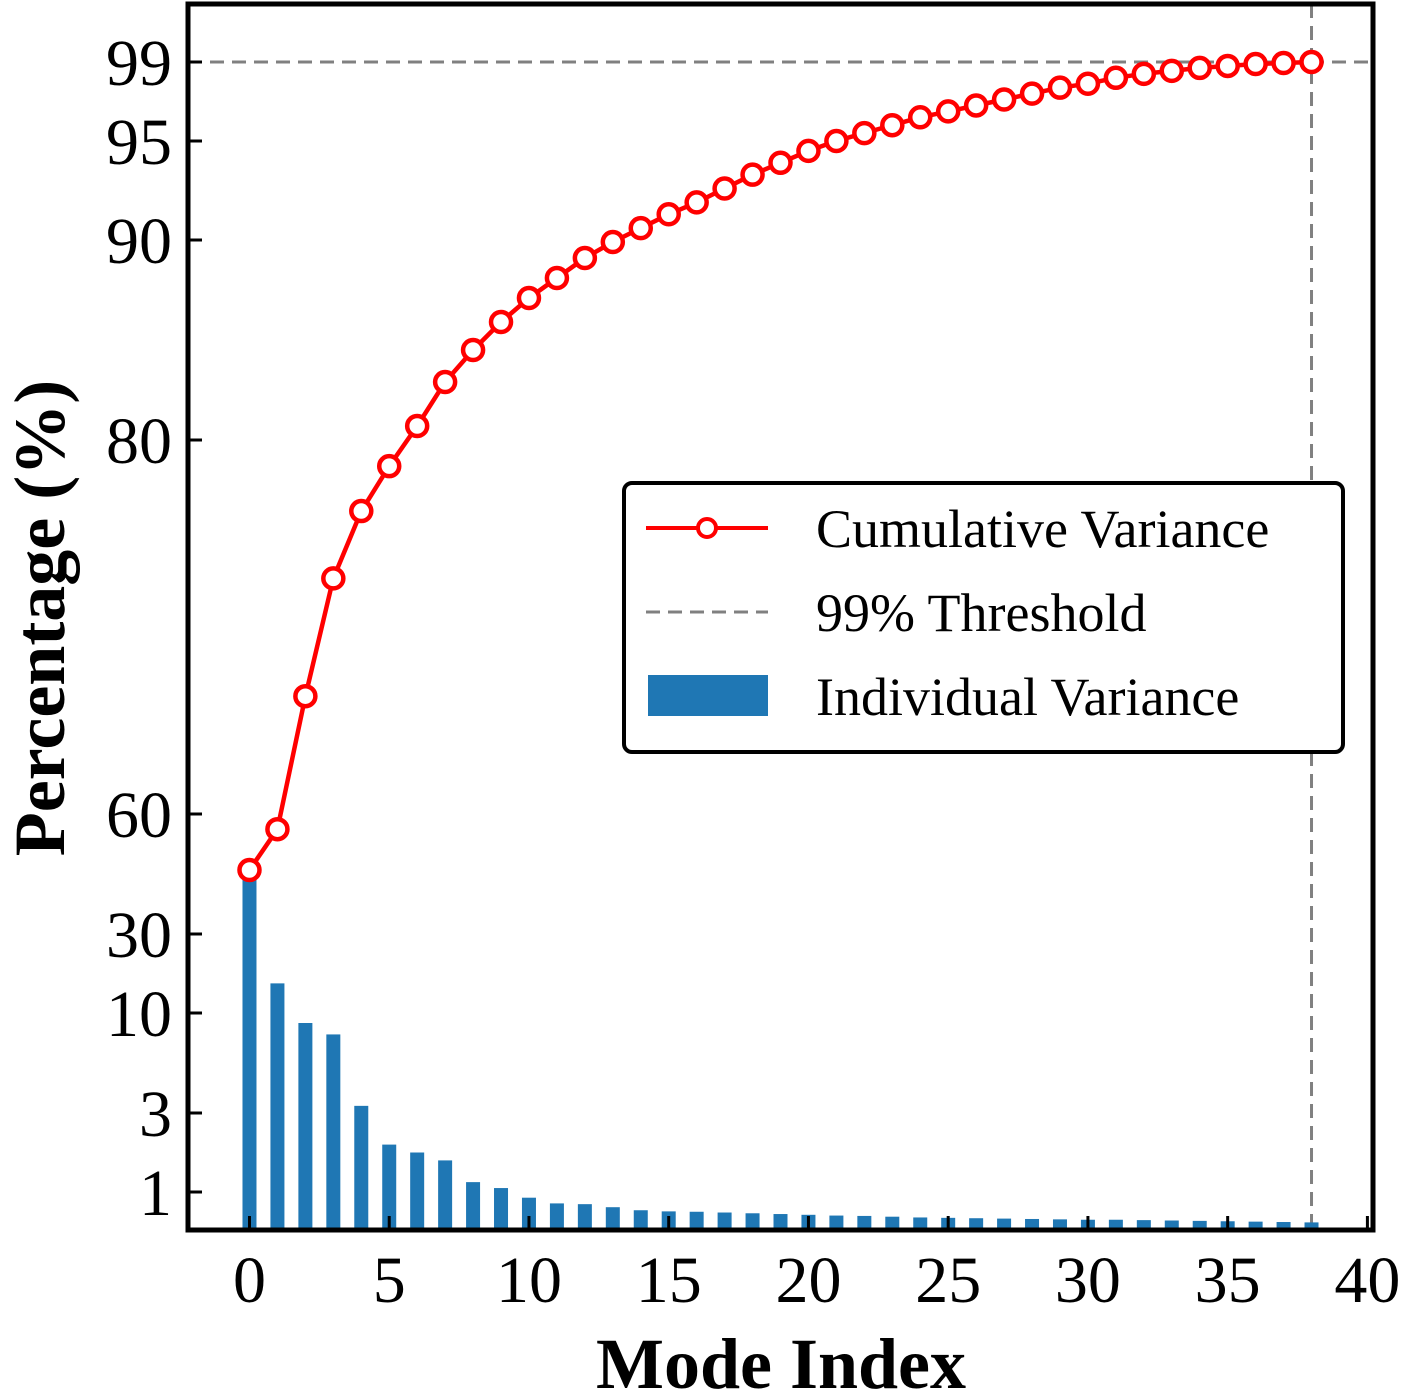 This screenshot has width=1408, height=1396. I want to click on y-tick-label: 10, so click(139, 1014).